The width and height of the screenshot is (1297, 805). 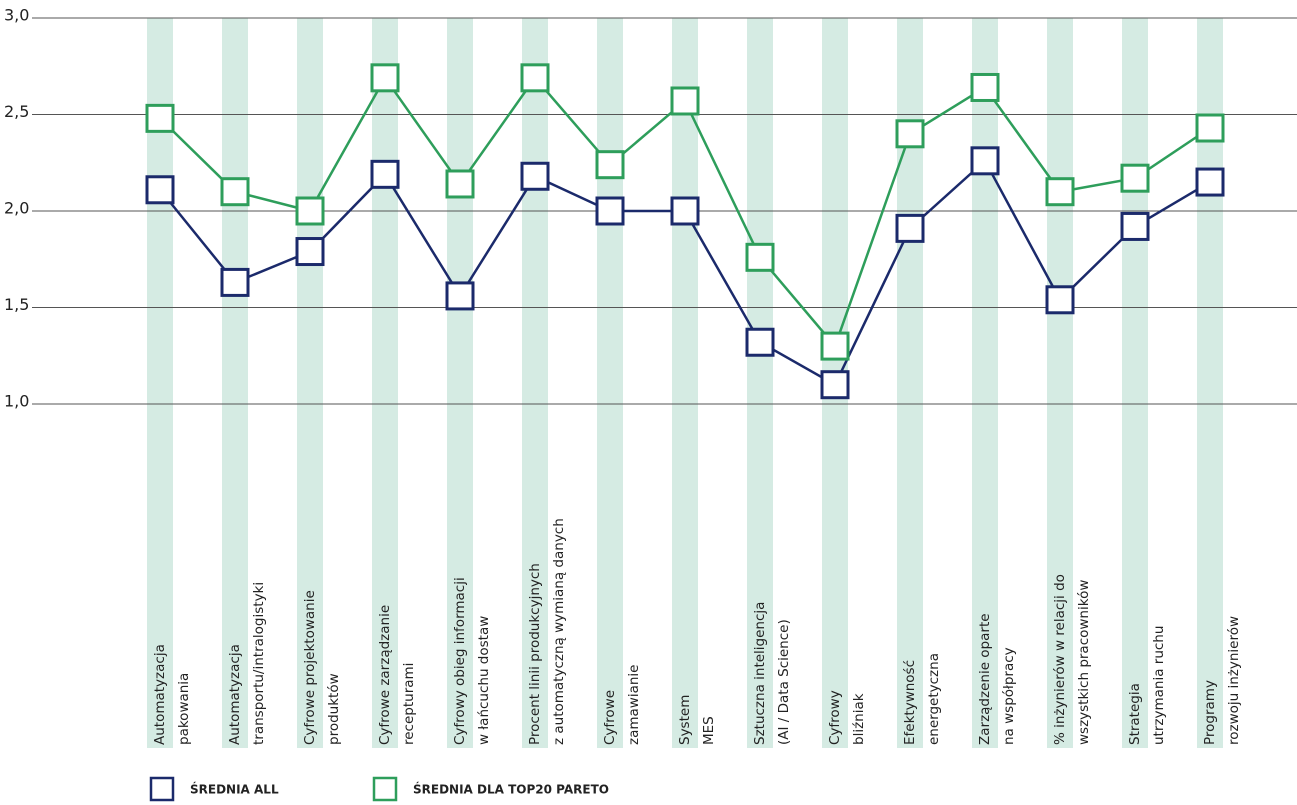 What do you see at coordinates (709, 730) in the screenshot?
I see `x-tick-label: MES` at bounding box center [709, 730].